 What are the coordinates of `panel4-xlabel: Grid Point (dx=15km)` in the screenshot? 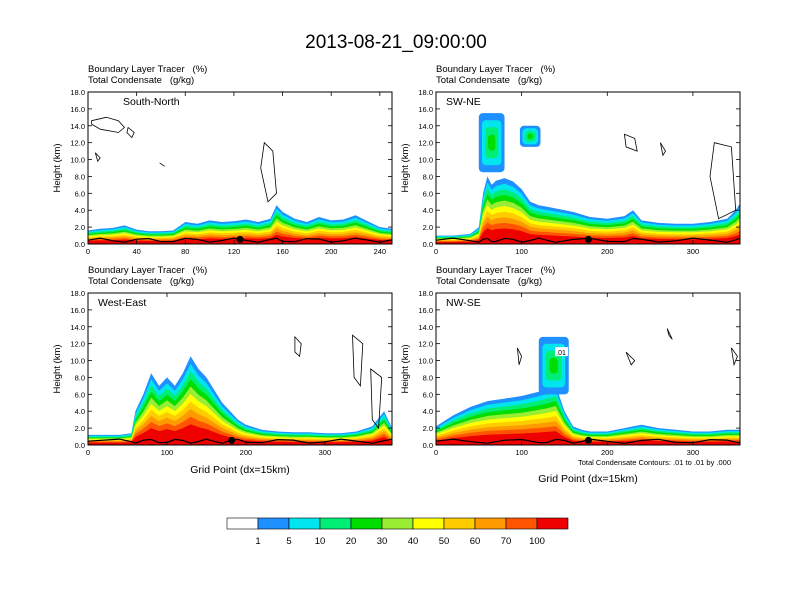 It's located at (588, 479).